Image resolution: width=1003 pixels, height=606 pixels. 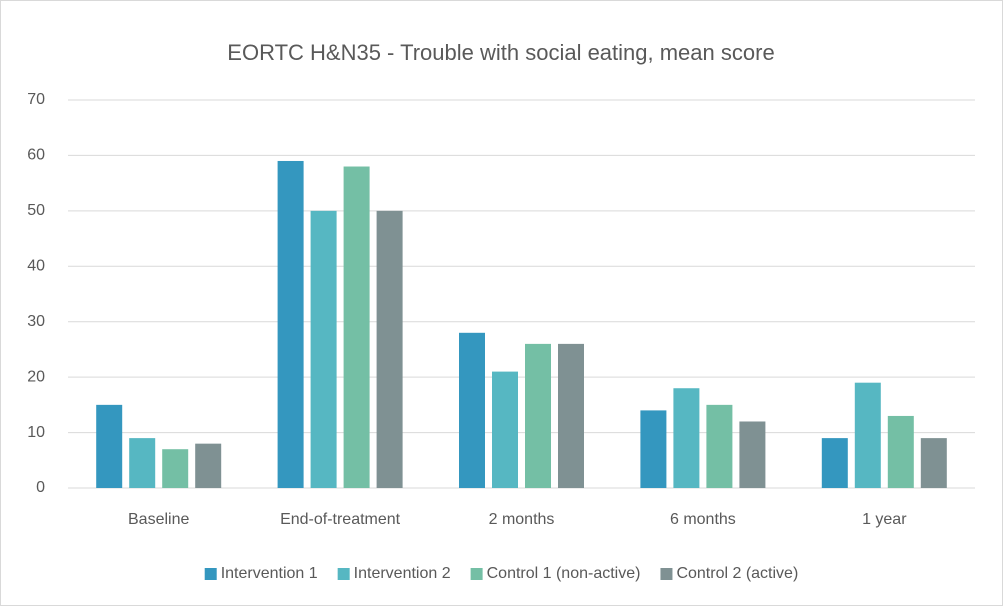 I want to click on y-tick-label: 40, so click(x=36, y=266).